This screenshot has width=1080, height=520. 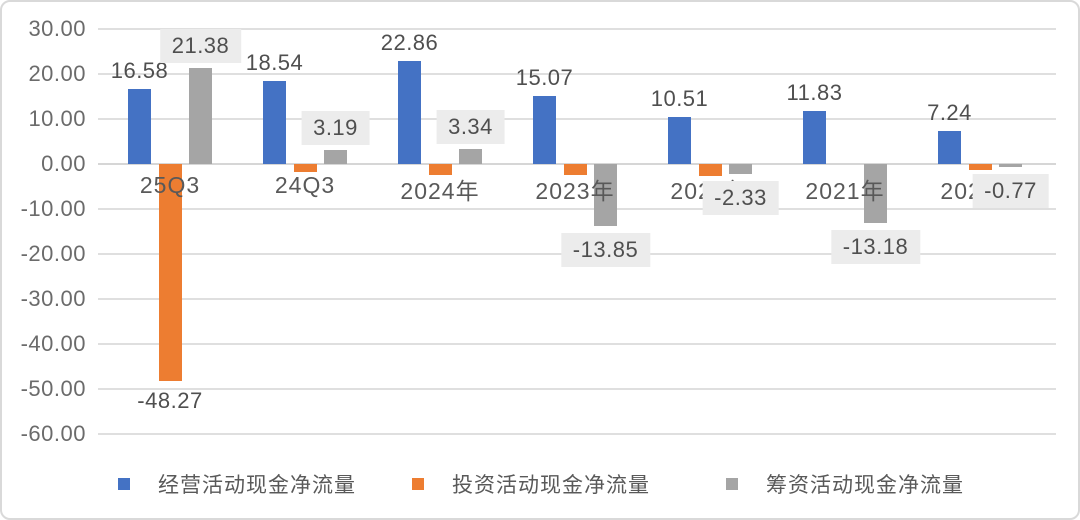 I want to click on category-label: 2024年, so click(x=440, y=191).